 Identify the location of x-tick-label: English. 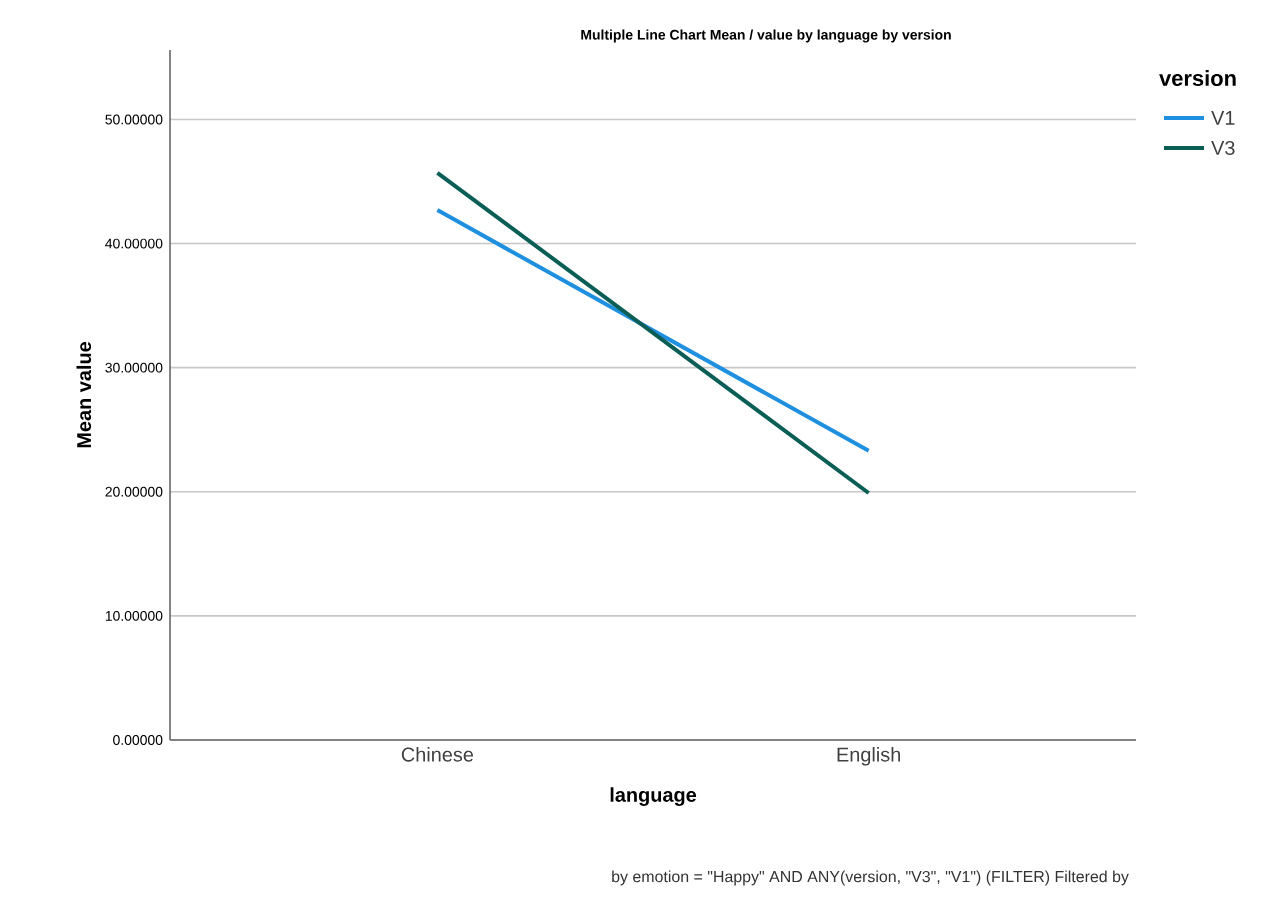
(868, 756).